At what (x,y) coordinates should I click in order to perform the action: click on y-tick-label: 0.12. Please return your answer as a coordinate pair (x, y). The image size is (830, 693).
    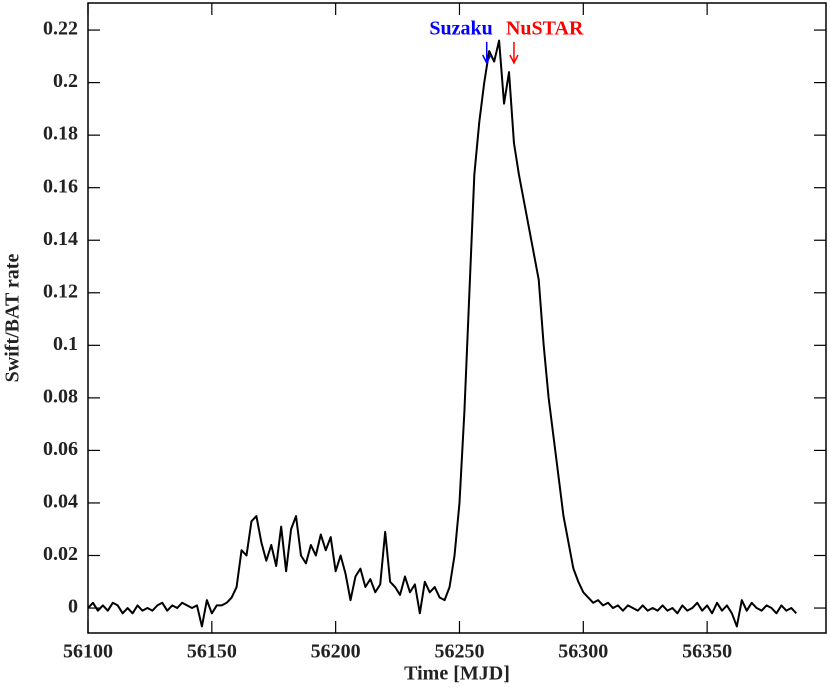
    Looking at the image, I should click on (60, 291).